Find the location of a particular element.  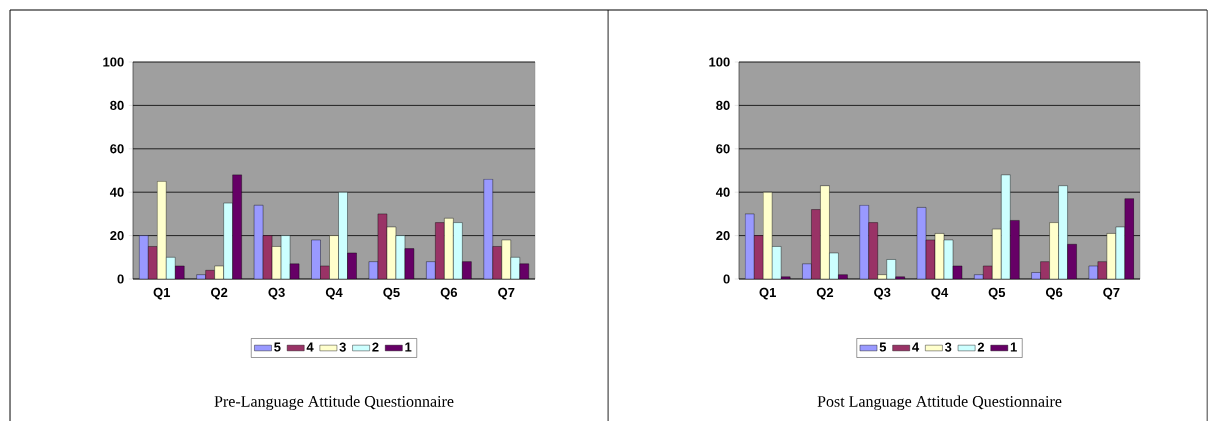

text: Post Language Attitude Questionnaire is located at coordinates (939, 403).